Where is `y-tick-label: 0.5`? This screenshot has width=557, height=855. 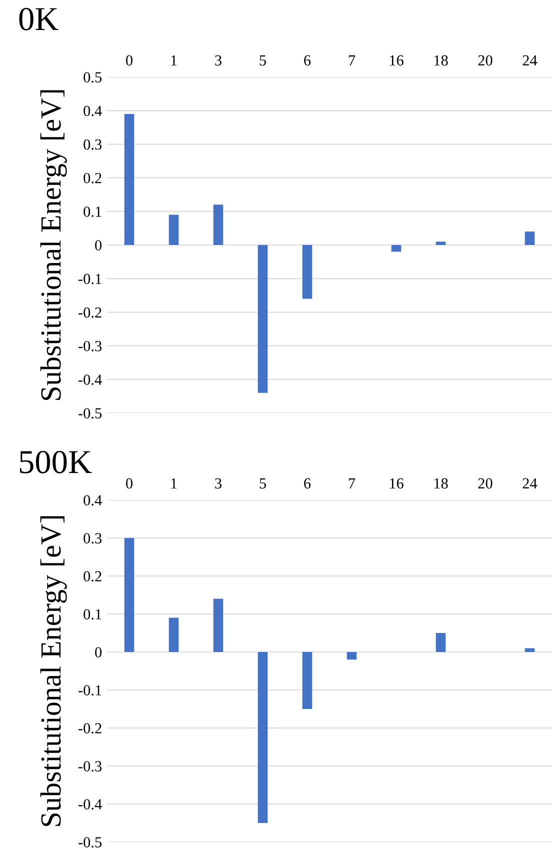
y-tick-label: 0.5 is located at coordinates (93, 77).